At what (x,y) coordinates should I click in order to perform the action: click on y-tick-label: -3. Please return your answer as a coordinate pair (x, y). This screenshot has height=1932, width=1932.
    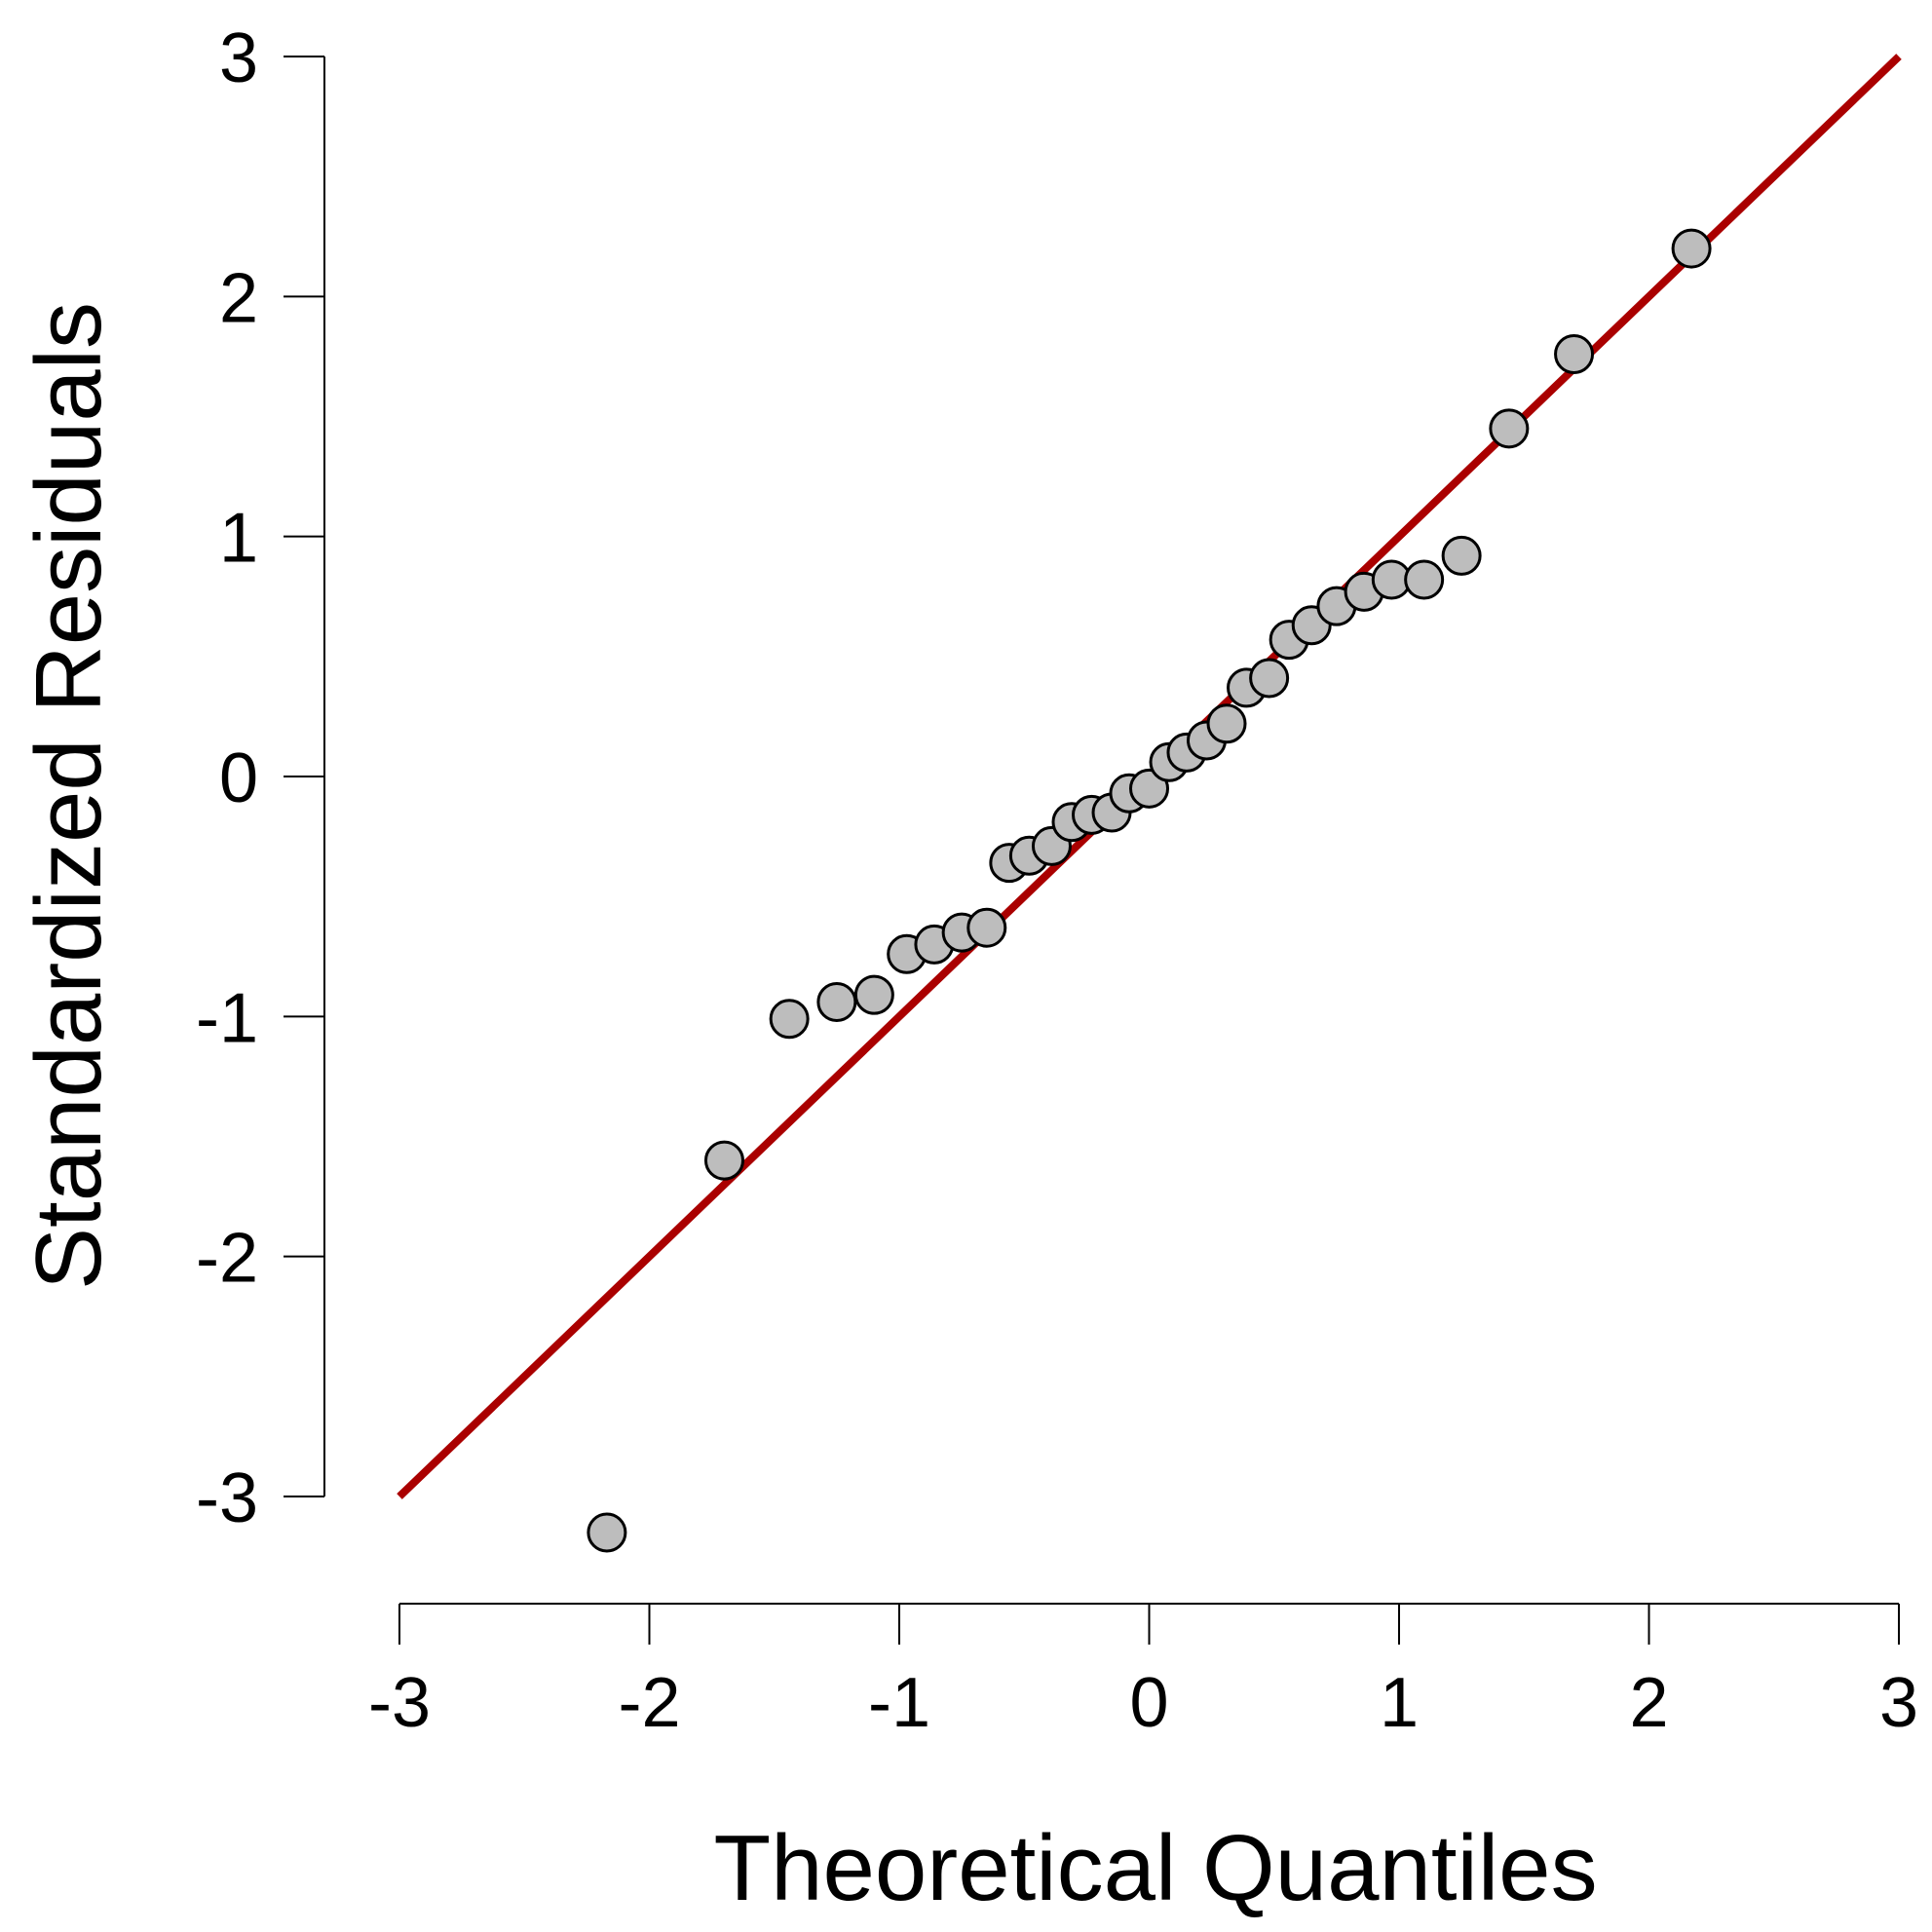
    Looking at the image, I should click on (227, 1498).